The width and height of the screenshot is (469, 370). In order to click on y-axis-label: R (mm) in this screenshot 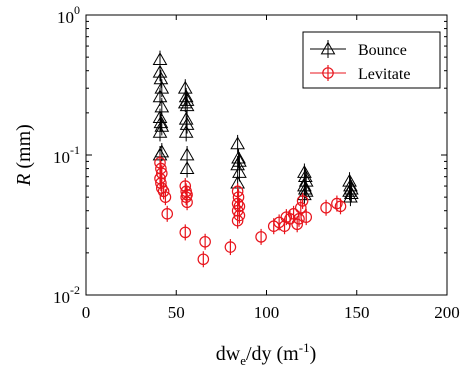, I will do `click(24, 155)`.